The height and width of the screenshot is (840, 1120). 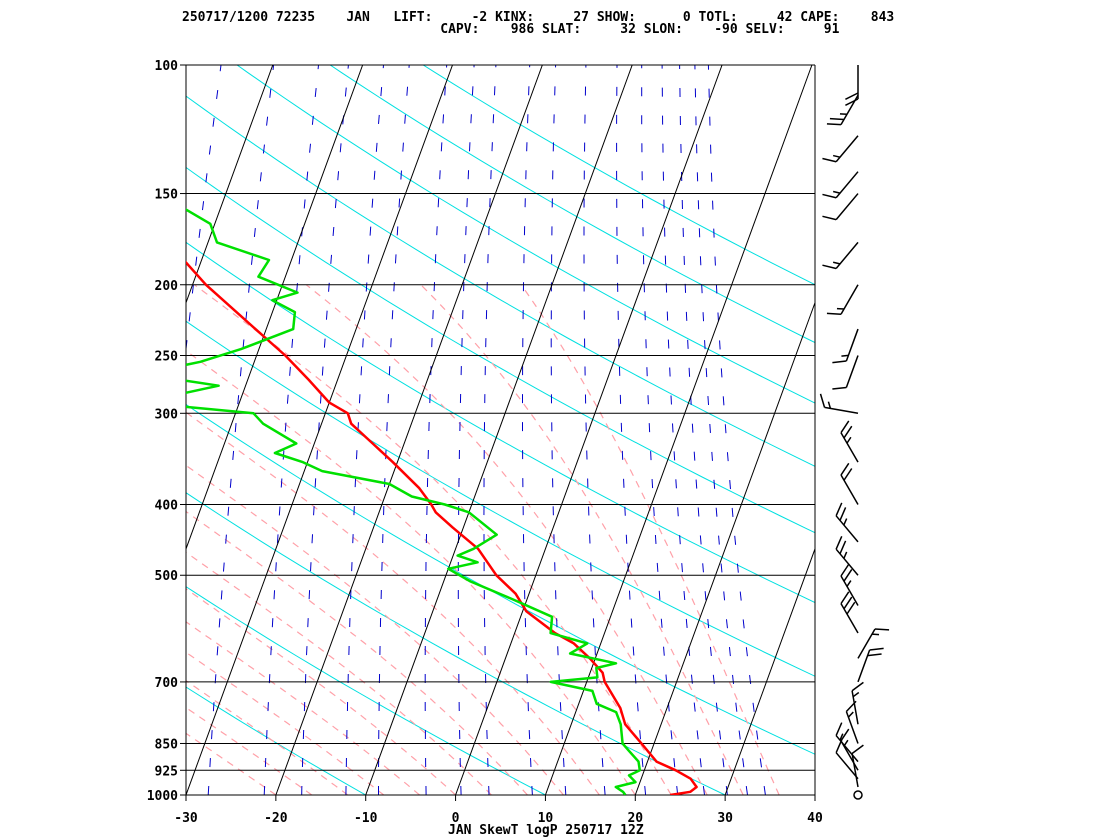 What do you see at coordinates (858, 795) in the screenshot?
I see `wind-barb-calm` at bounding box center [858, 795].